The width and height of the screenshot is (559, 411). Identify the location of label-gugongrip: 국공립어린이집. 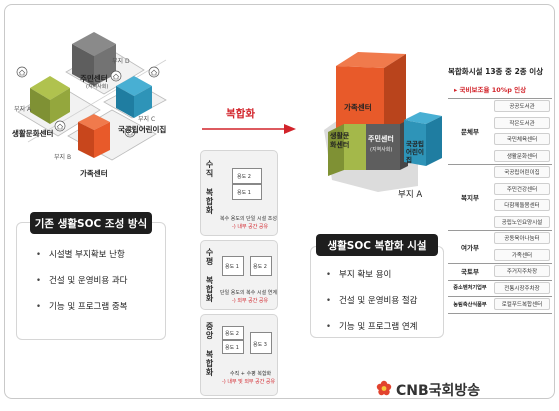
(142, 129).